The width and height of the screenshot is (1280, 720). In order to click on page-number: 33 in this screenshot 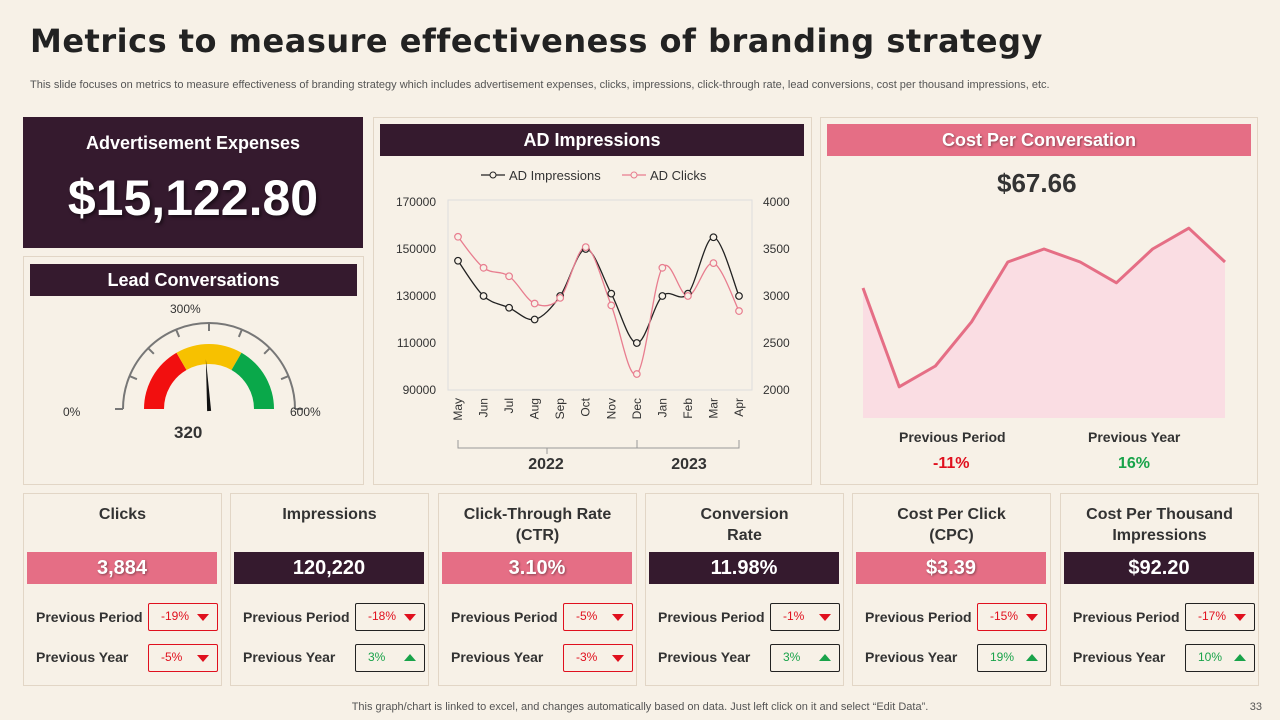, I will do `click(1255, 707)`.